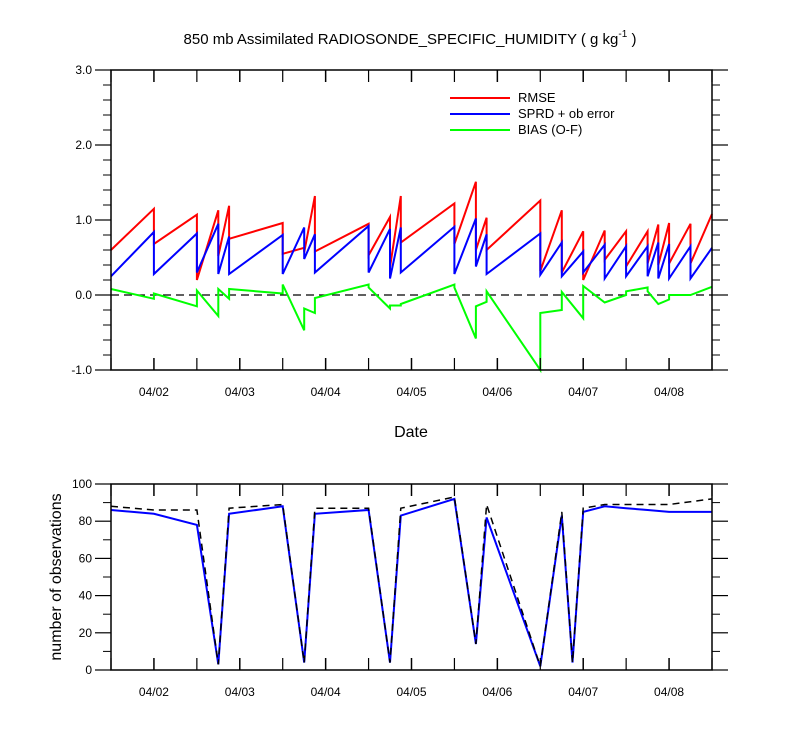 The width and height of the screenshot is (800, 750). I want to click on y-tick-label: 0.0, so click(83, 295).